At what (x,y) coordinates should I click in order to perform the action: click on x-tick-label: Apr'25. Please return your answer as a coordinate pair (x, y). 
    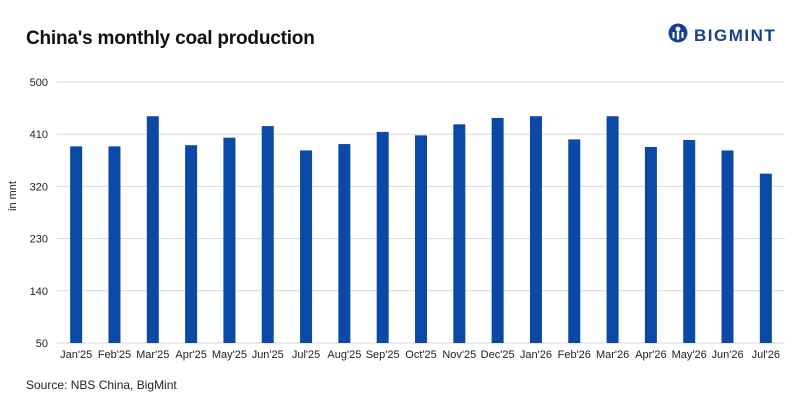
    Looking at the image, I should click on (190, 355).